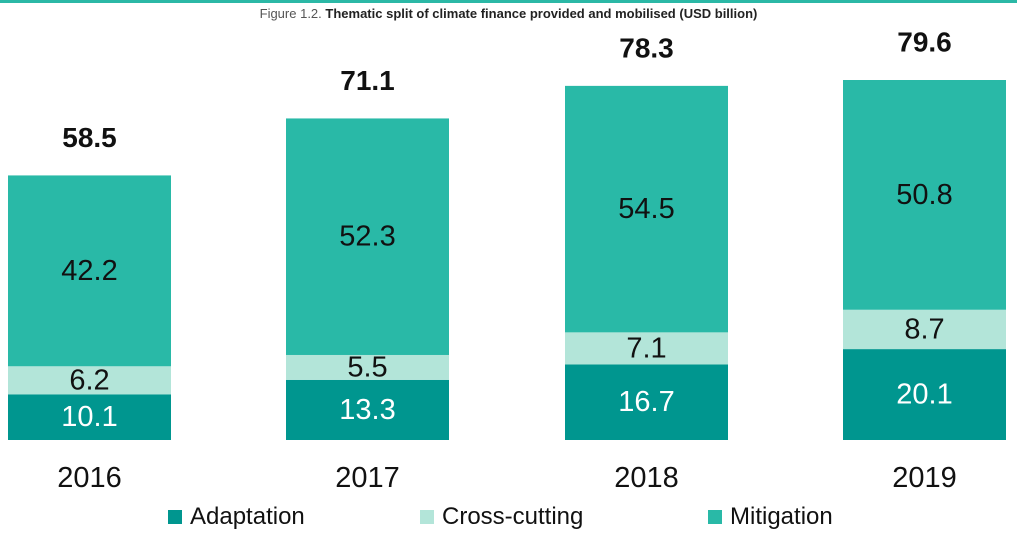  I want to click on legend: Adaptation Cross-cutting Mitigation, so click(508, 519).